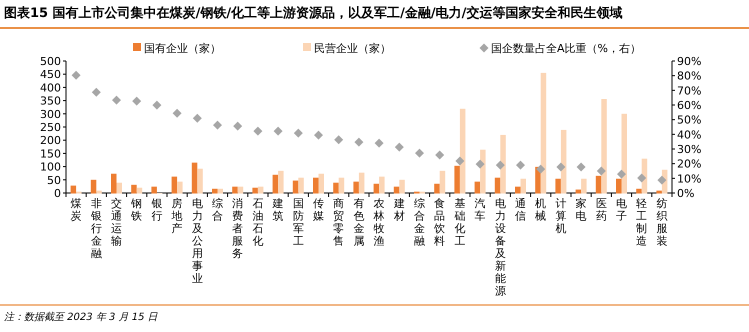 This screenshot has height=332, width=749. I want to click on x-tick-label: 消费者服务, so click(238, 228).